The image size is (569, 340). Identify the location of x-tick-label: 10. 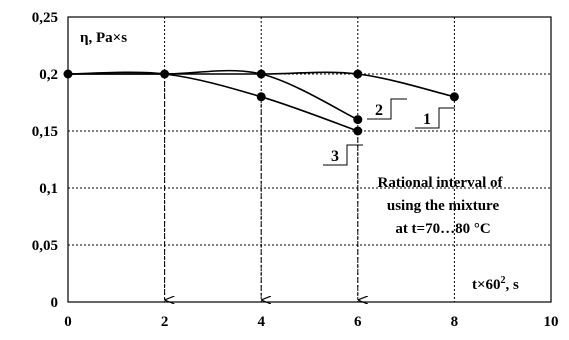
(551, 322).